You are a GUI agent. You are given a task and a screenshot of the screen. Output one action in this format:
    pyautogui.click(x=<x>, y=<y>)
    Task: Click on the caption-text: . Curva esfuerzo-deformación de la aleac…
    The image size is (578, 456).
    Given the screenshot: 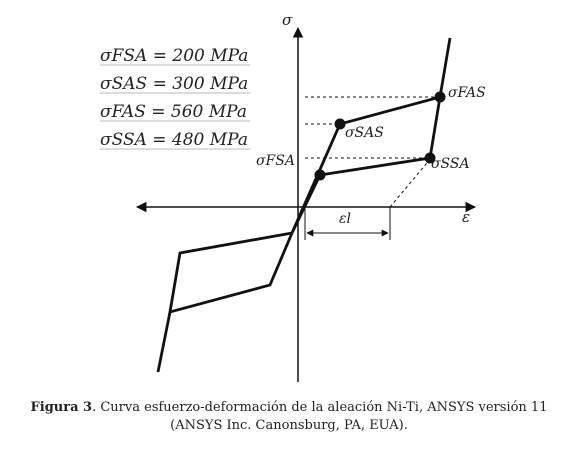 What is the action you would take?
    pyautogui.click(x=320, y=407)
    